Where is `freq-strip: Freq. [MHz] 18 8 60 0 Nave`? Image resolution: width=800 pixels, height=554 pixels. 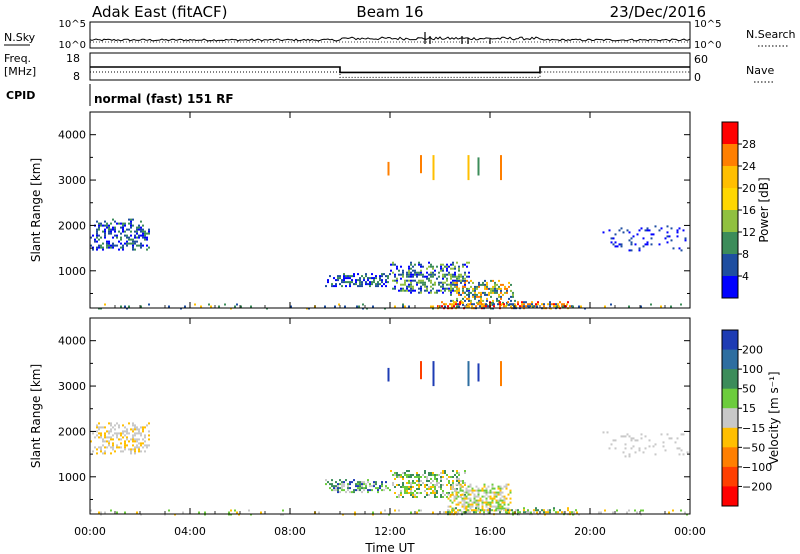
freq-strip: Freq. [MHz] 18 8 60 0 Nave is located at coordinates (389, 68).